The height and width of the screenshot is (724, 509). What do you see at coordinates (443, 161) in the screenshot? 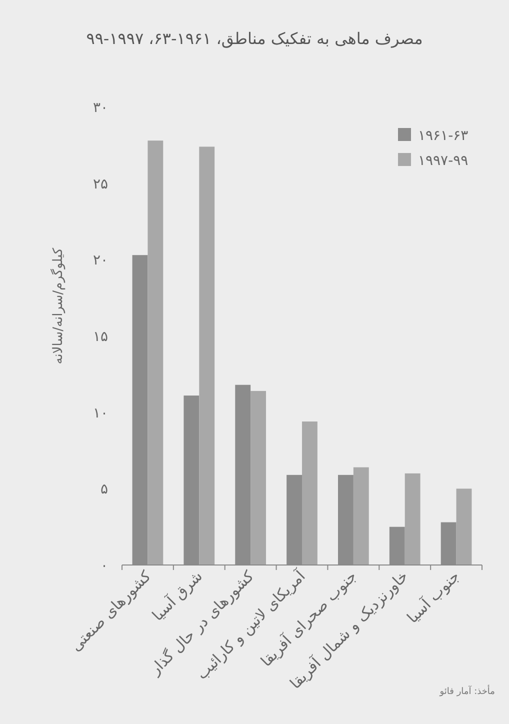
I see `legend-label: ۱۹۹۷-۹۹` at bounding box center [443, 161].